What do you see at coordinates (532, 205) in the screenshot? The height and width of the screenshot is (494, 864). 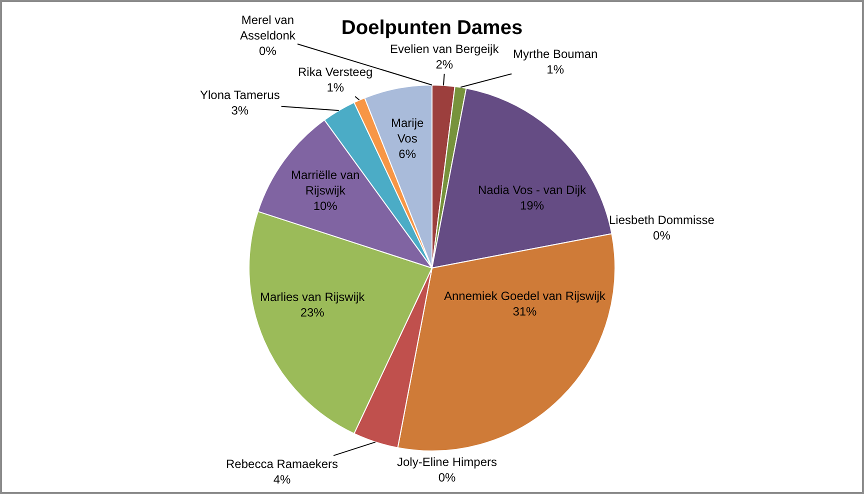 I see `data-label: 19%` at bounding box center [532, 205].